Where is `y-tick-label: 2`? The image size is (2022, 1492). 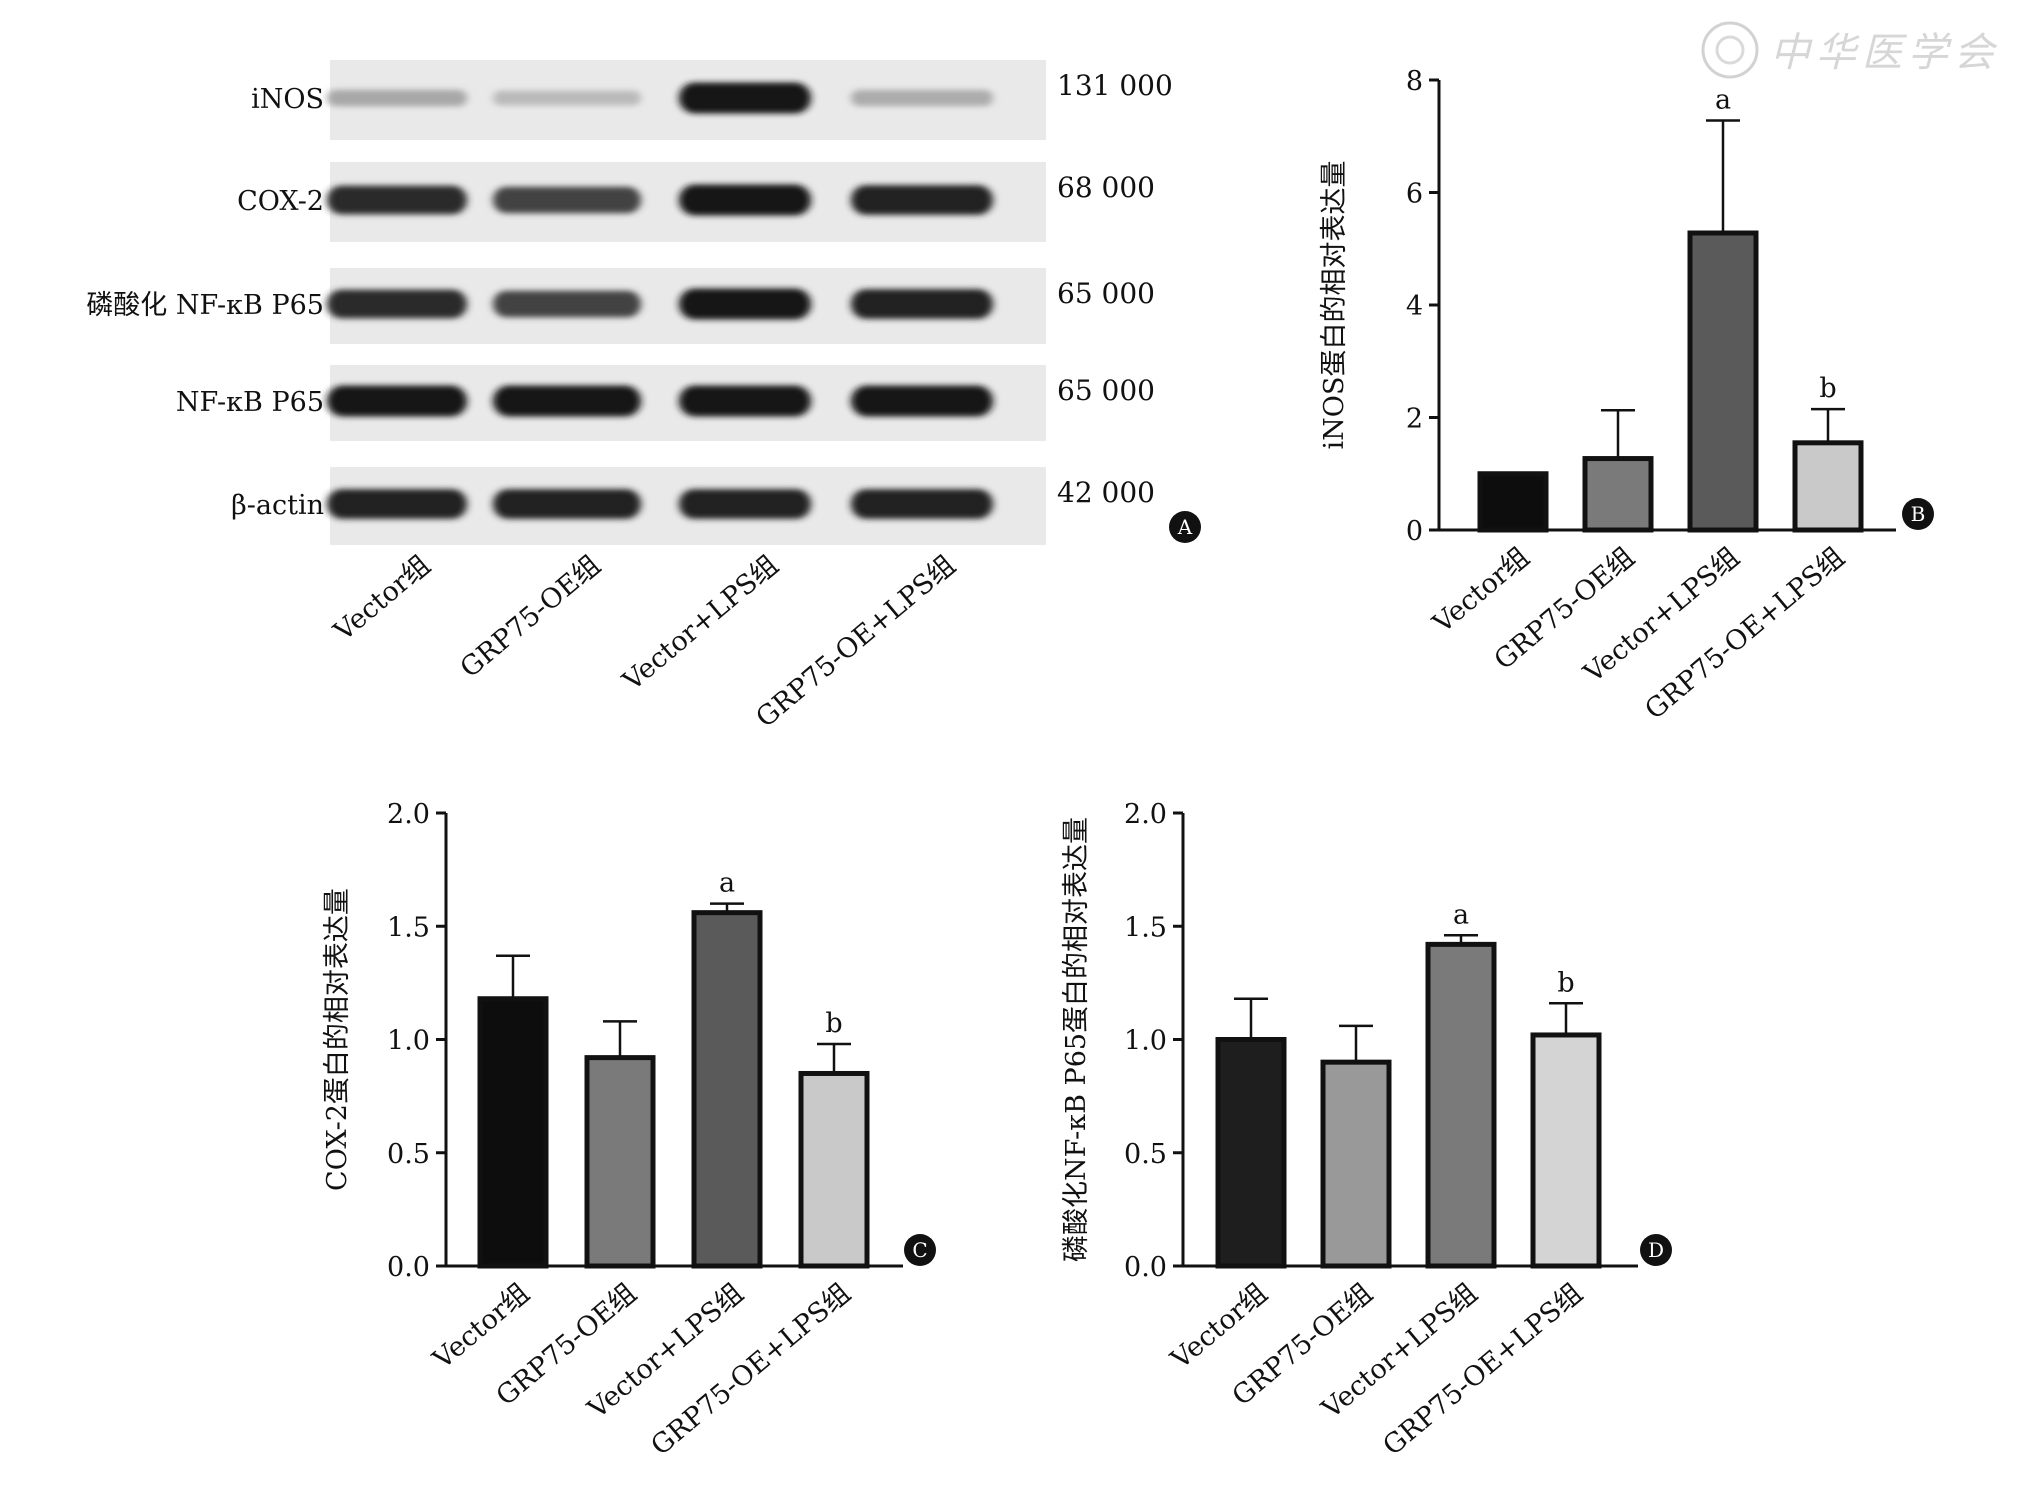 y-tick-label: 2 is located at coordinates (1414, 419).